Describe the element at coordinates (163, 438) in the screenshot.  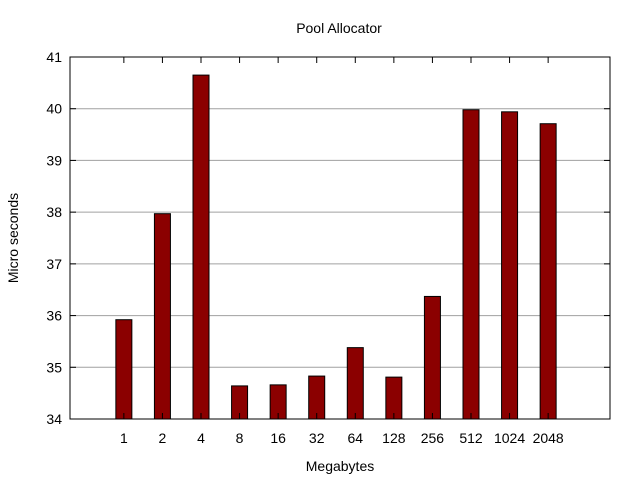
I see `x-tick-label: 2` at that location.